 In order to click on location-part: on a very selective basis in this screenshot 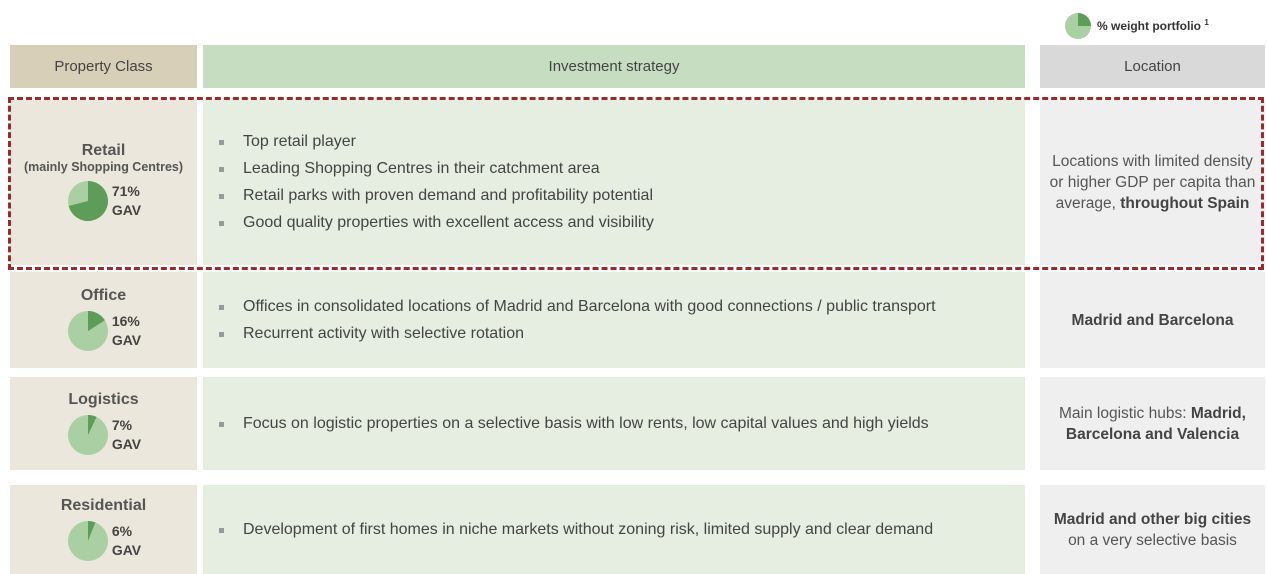, I will do `click(1152, 540)`.